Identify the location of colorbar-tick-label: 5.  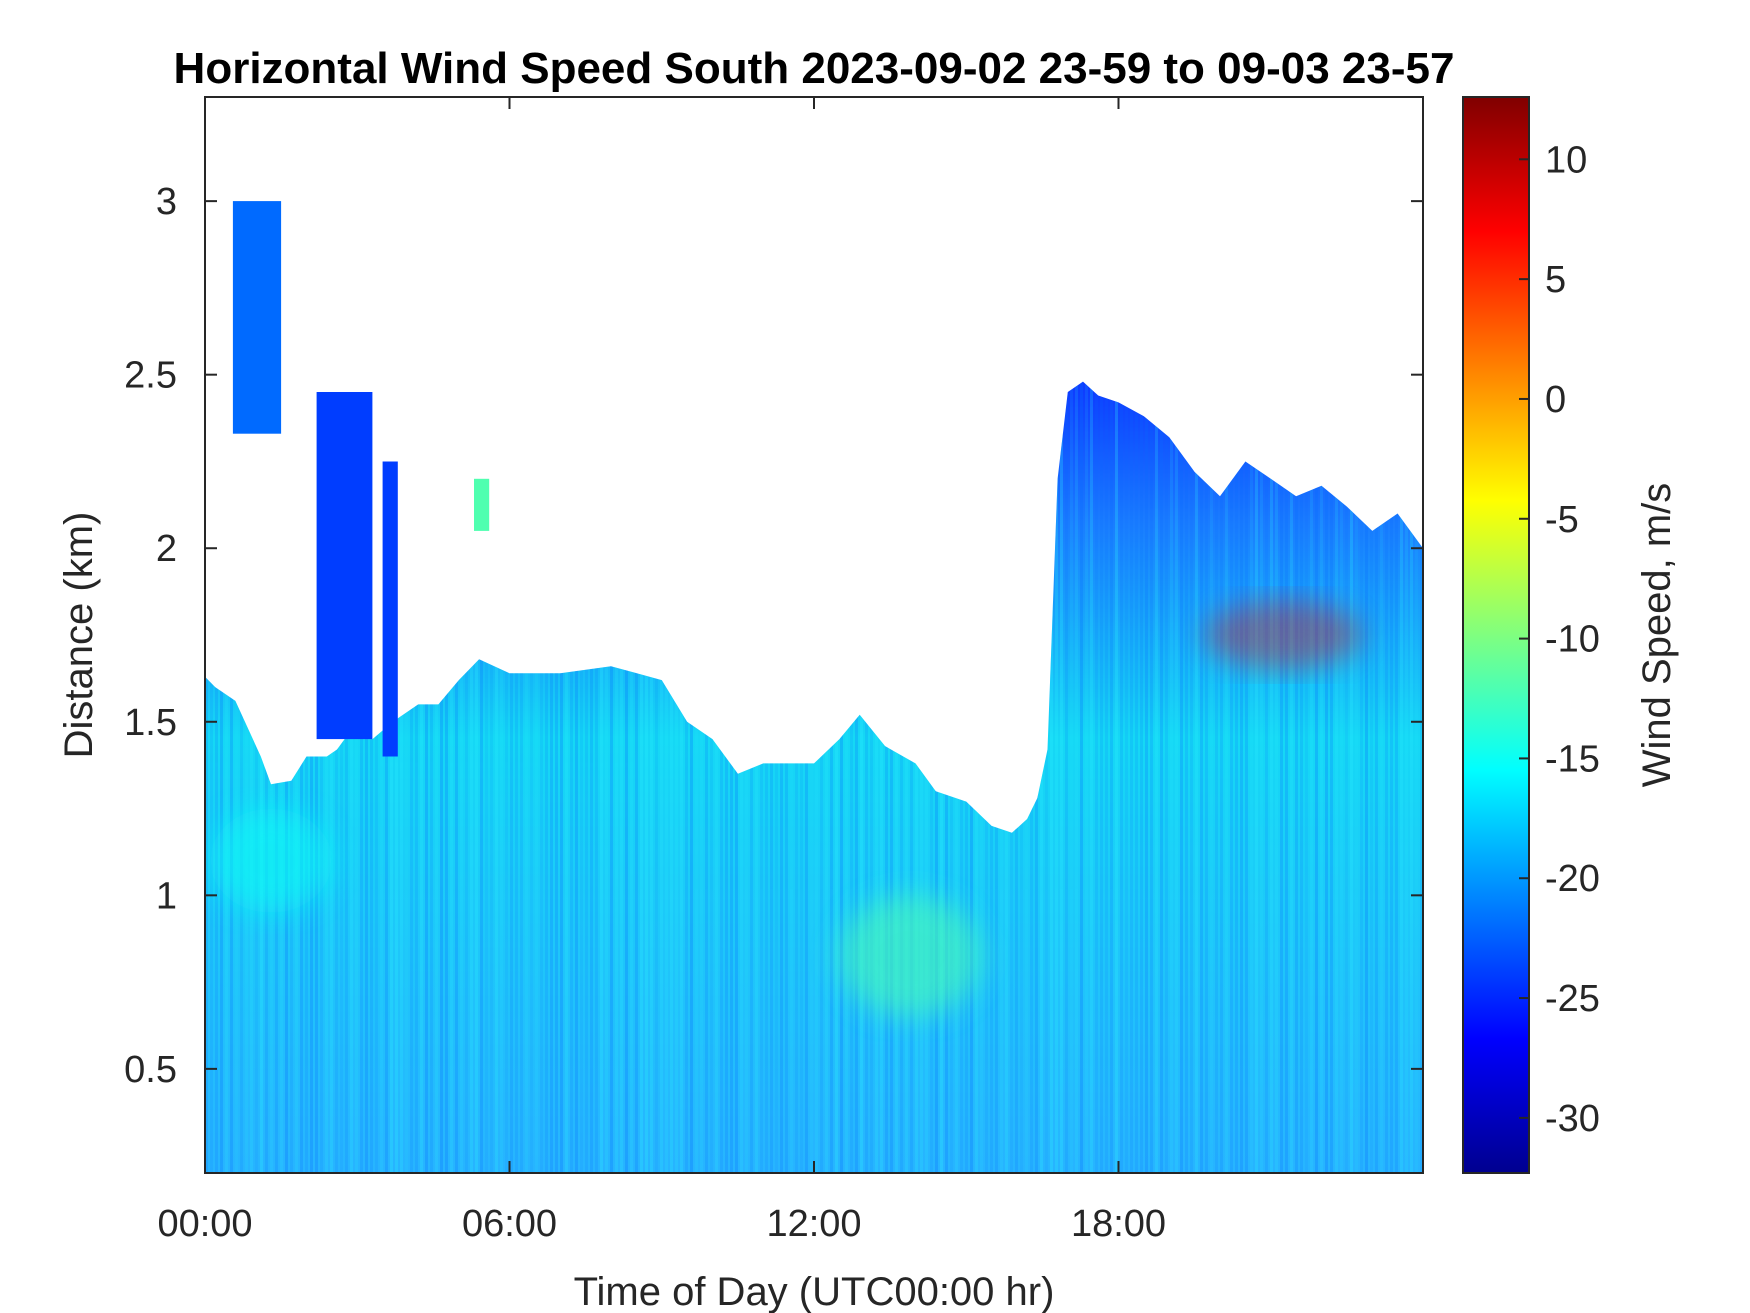
(1555, 280).